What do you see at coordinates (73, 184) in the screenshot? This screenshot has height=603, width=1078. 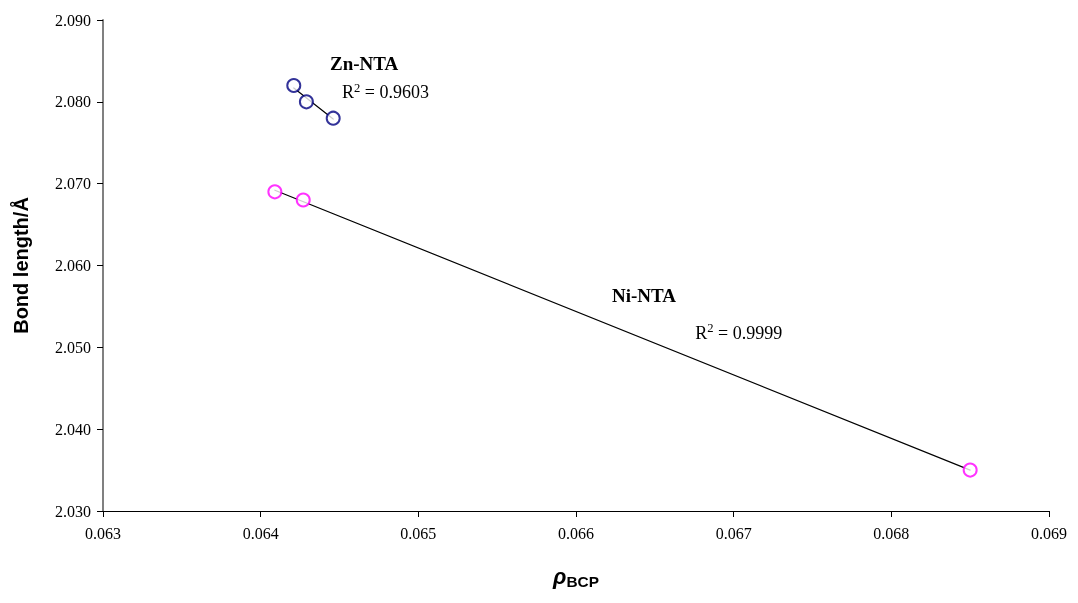 I see `y-tick-label: 2.070` at bounding box center [73, 184].